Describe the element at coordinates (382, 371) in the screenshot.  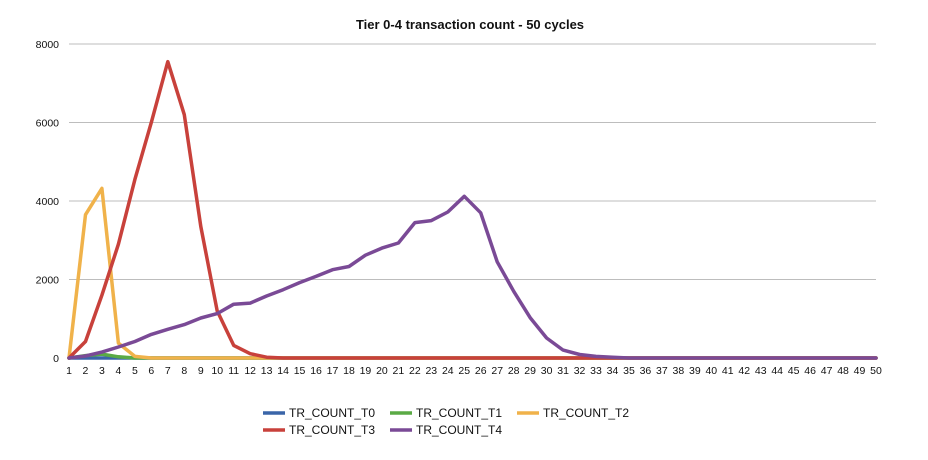
I see `x-tick-label-20: 20` at that location.